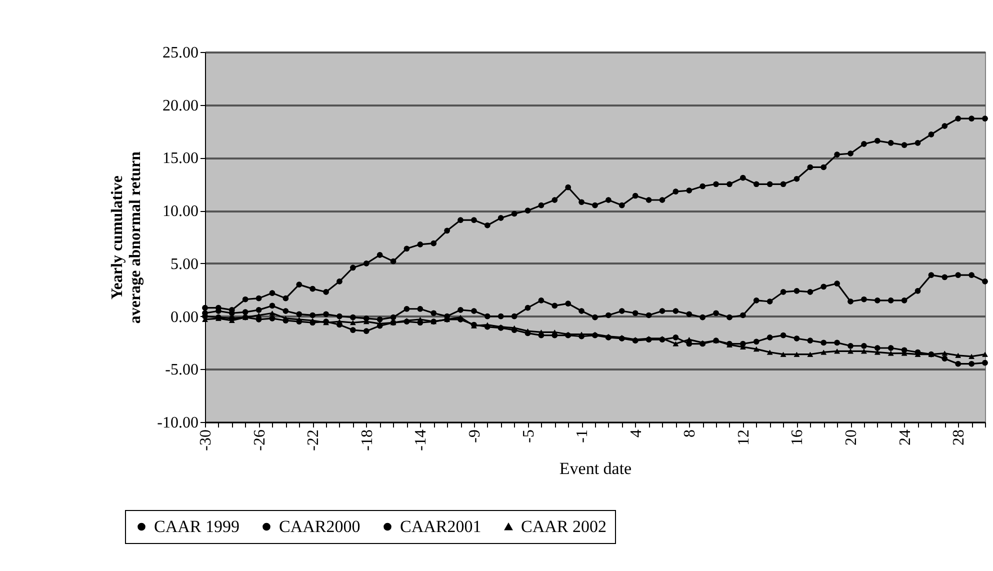 This screenshot has height=571, width=993. Describe the element at coordinates (184, 264) in the screenshot. I see `y-tick-label: 5.00` at that location.